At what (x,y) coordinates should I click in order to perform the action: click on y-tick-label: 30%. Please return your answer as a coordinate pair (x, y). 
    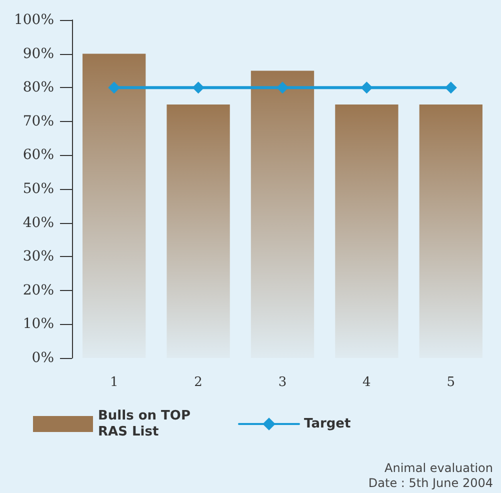
    Looking at the image, I should click on (38, 256).